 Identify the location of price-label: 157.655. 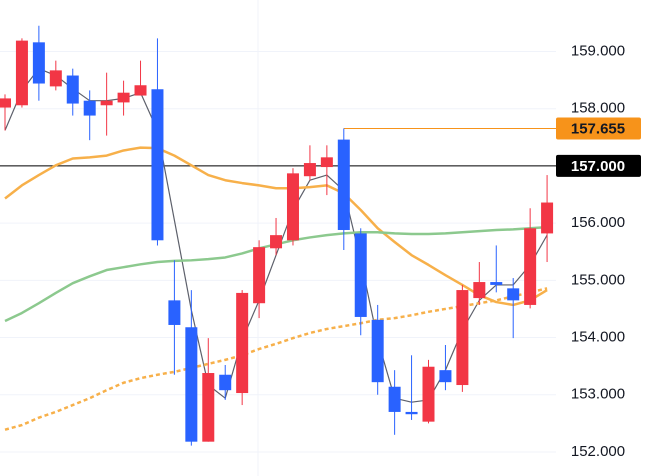
(598, 128).